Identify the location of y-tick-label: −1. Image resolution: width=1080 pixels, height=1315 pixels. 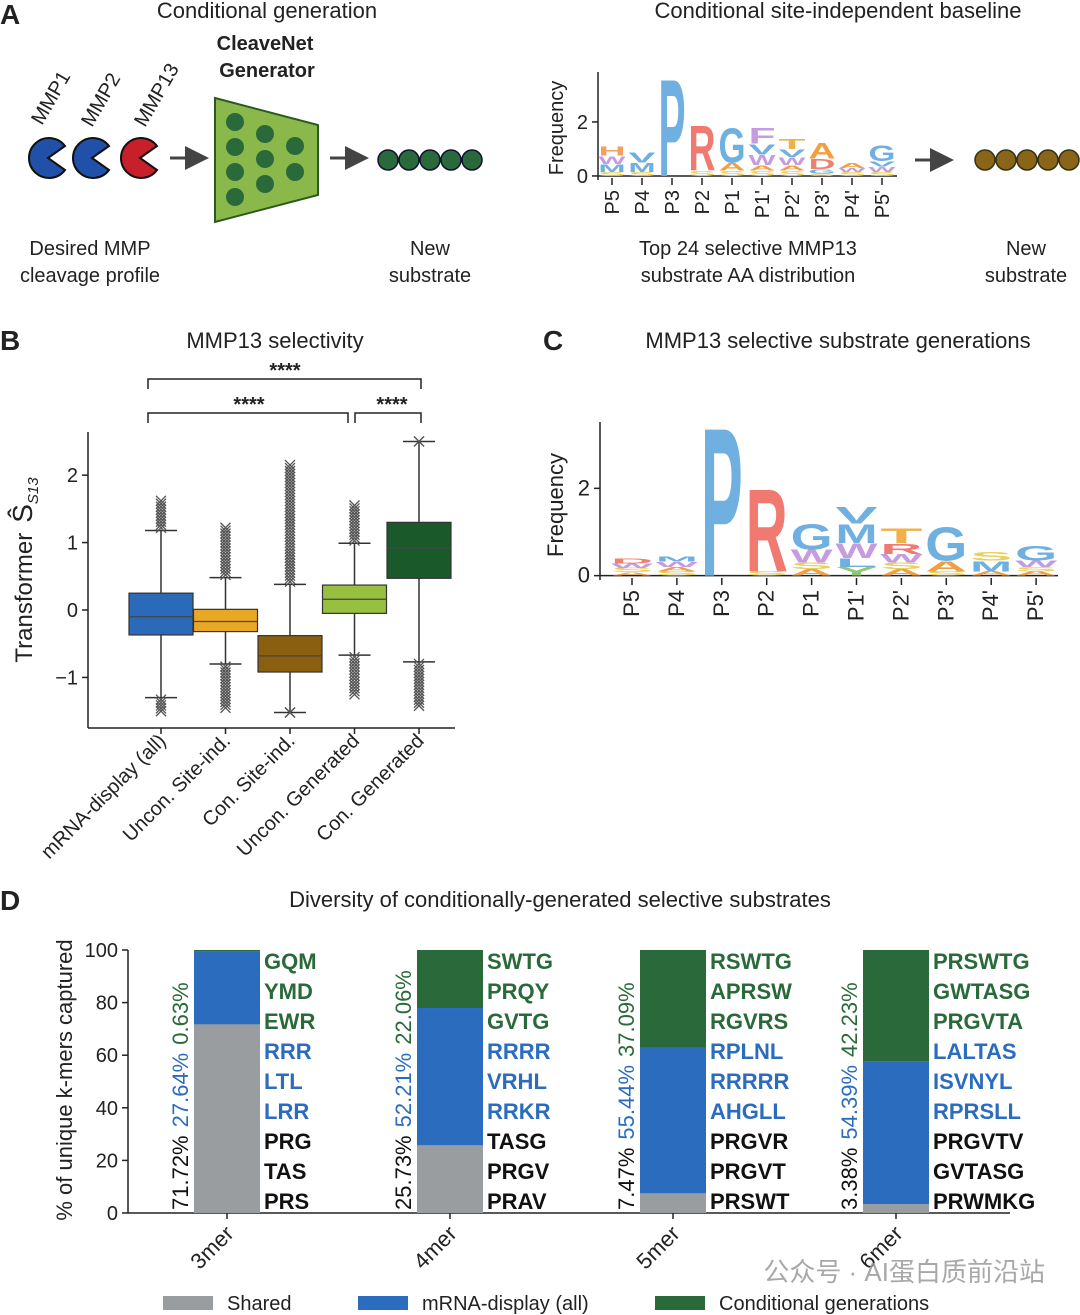
(66, 678).